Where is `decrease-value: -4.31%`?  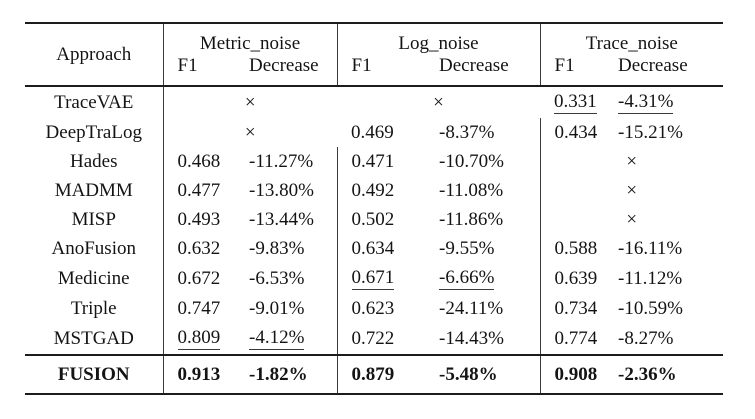 decrease-value: -4.31% is located at coordinates (646, 102).